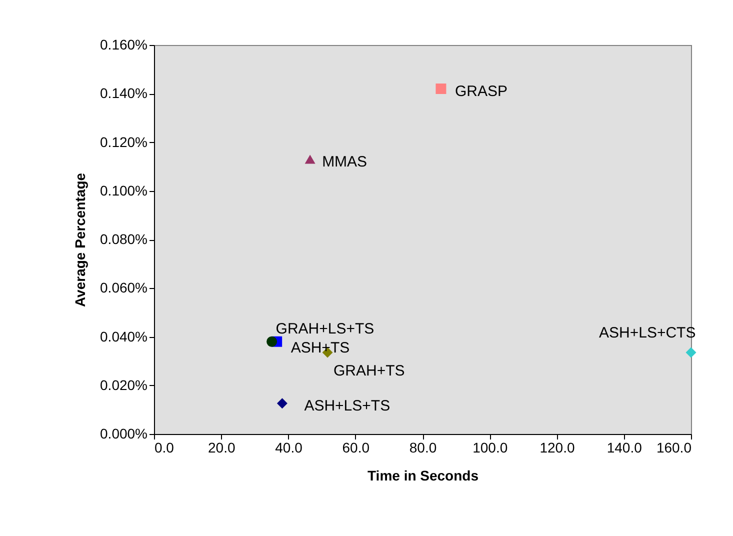 The height and width of the screenshot is (536, 733). I want to click on x-tick-label: 140.0, so click(624, 448).